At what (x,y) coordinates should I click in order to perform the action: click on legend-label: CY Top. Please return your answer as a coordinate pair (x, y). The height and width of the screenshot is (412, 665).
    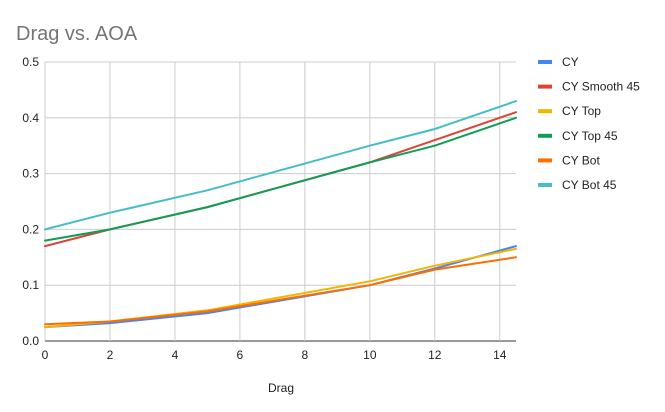
    Looking at the image, I should click on (581, 111).